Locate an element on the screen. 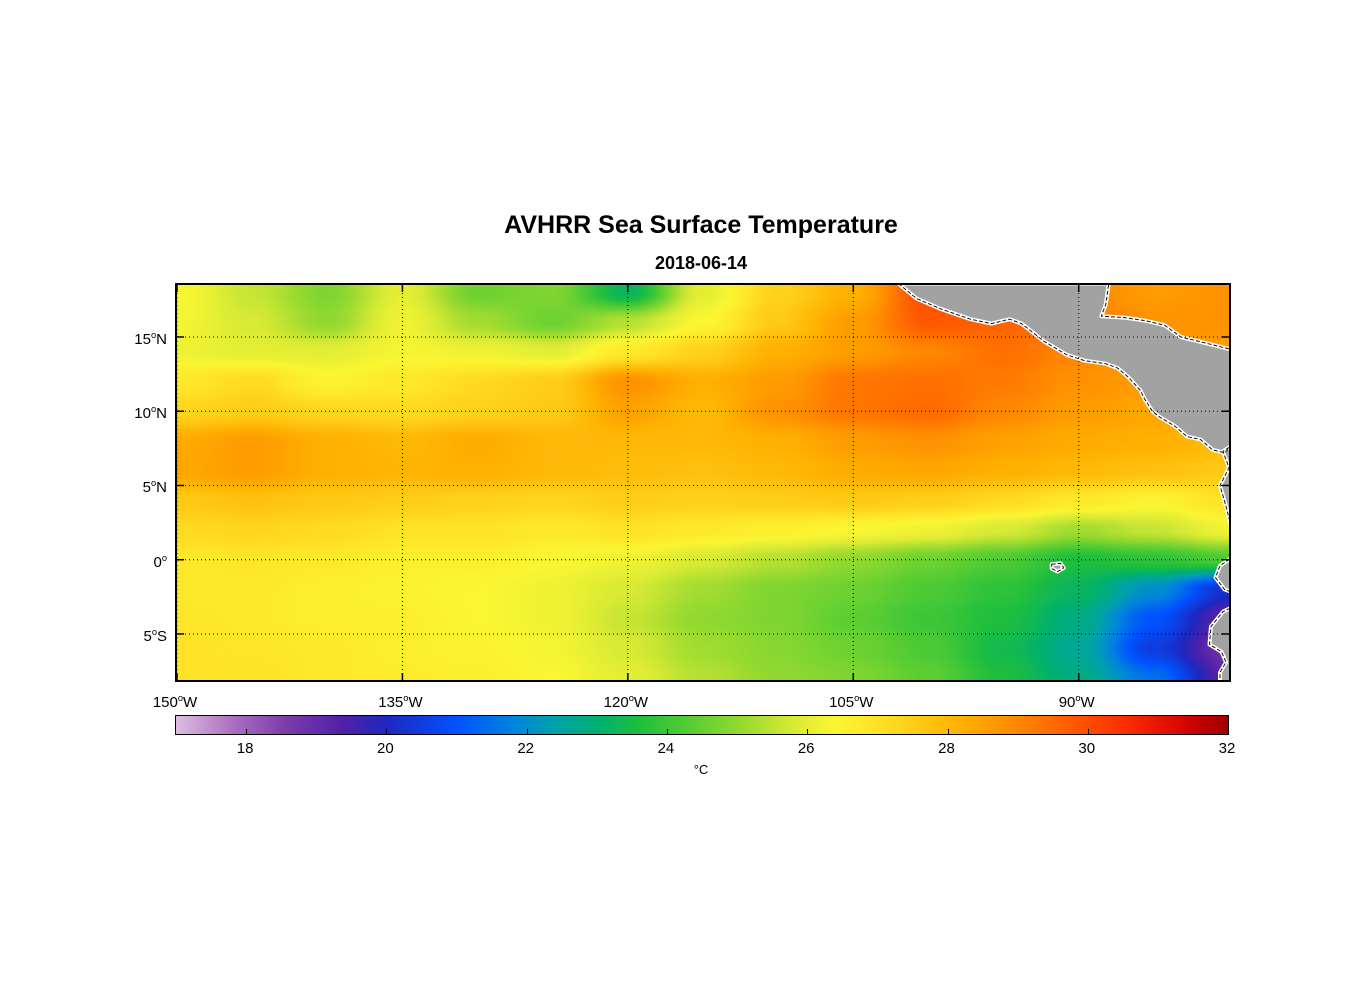 The image size is (1356, 1000). lat-tick-label: 10oN is located at coordinates (150, 413).